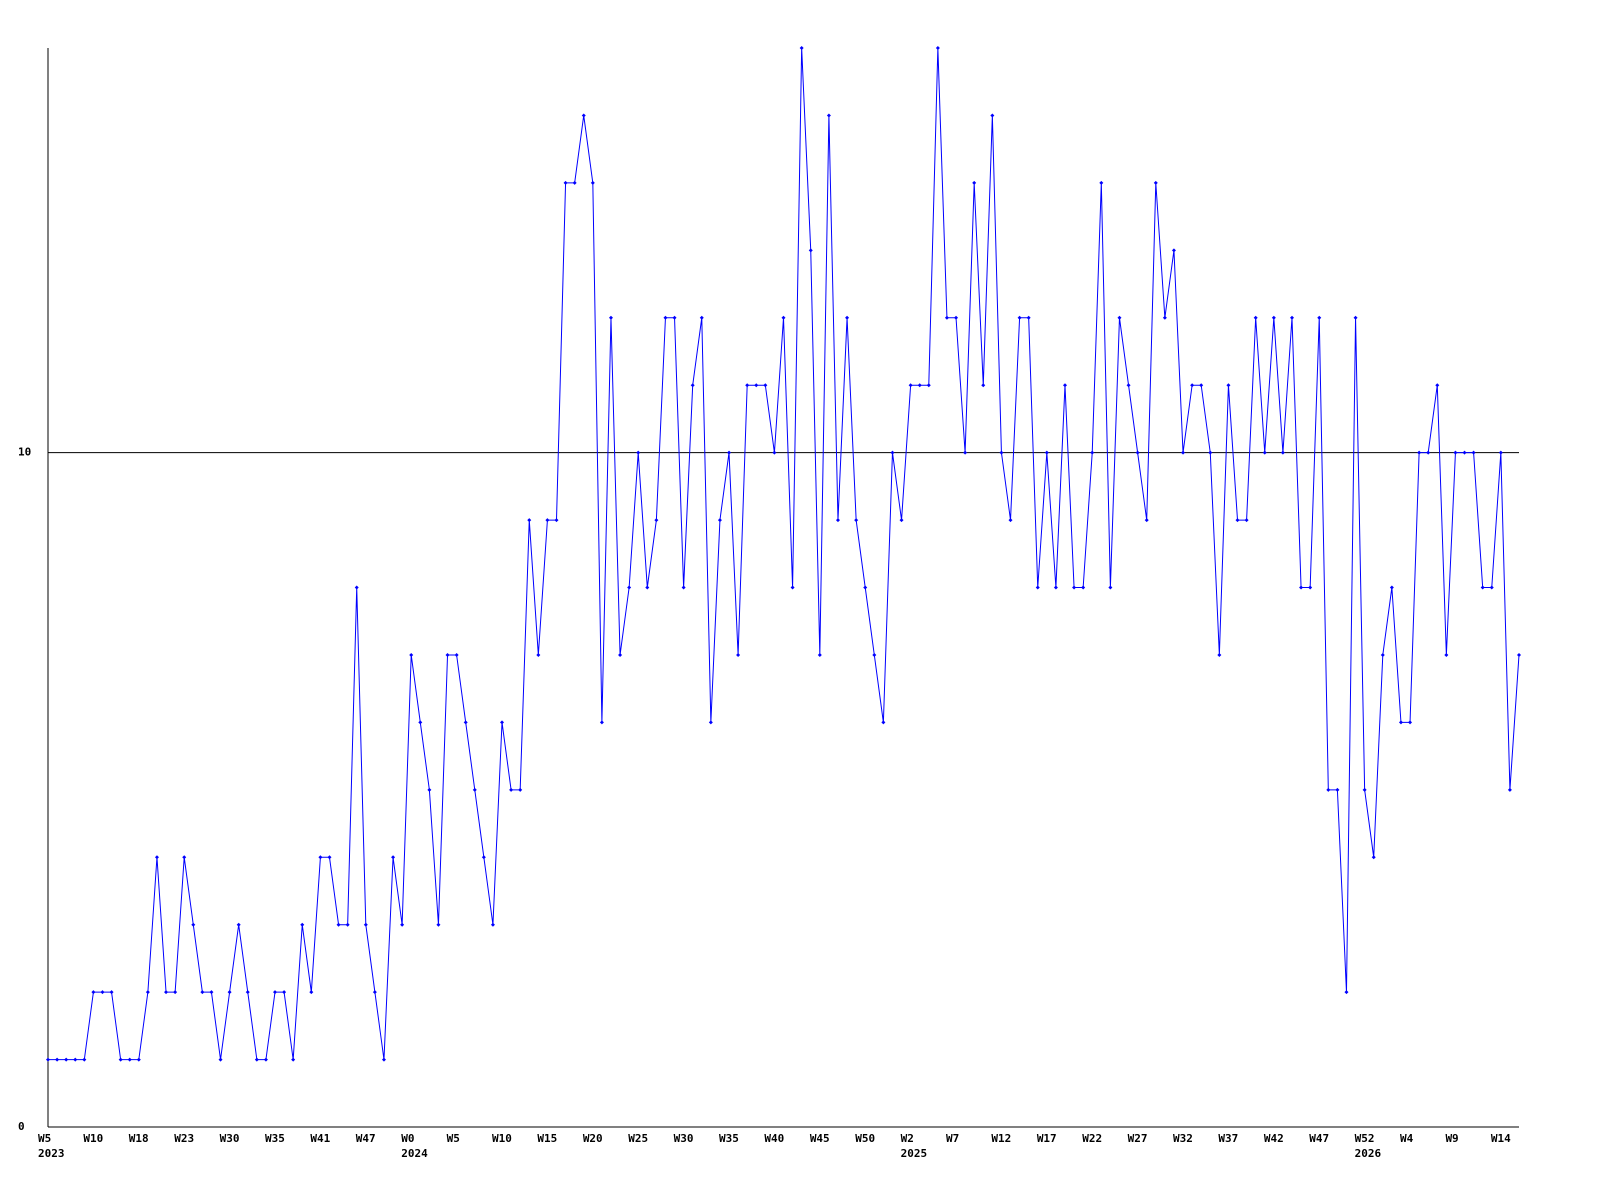  What do you see at coordinates (1138, 1138) in the screenshot?
I see `x-tick-label: W27` at bounding box center [1138, 1138].